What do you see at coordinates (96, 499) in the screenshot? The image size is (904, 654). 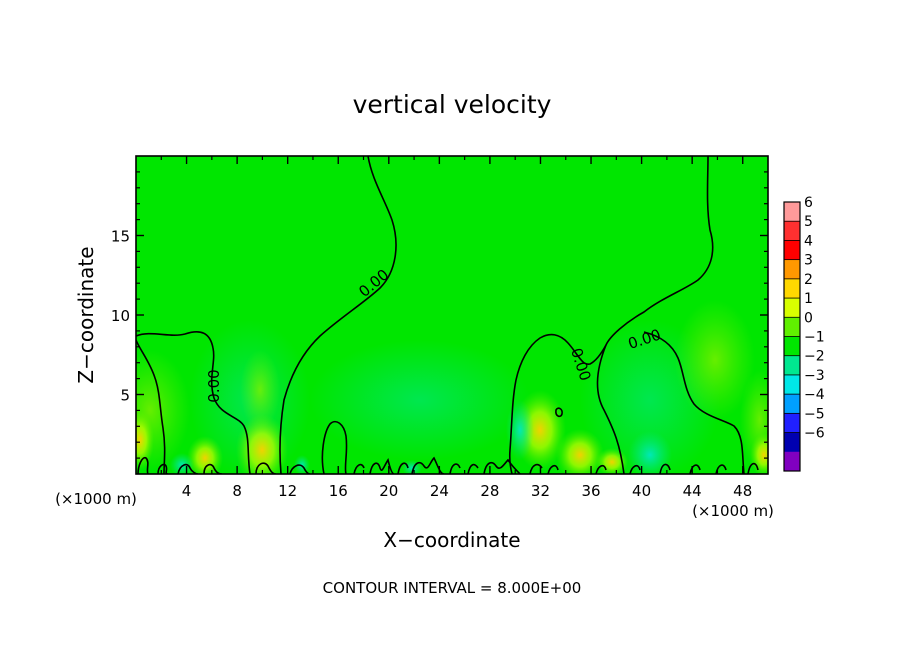 I see `x-axis-unit-left: (×1000 m)` at bounding box center [96, 499].